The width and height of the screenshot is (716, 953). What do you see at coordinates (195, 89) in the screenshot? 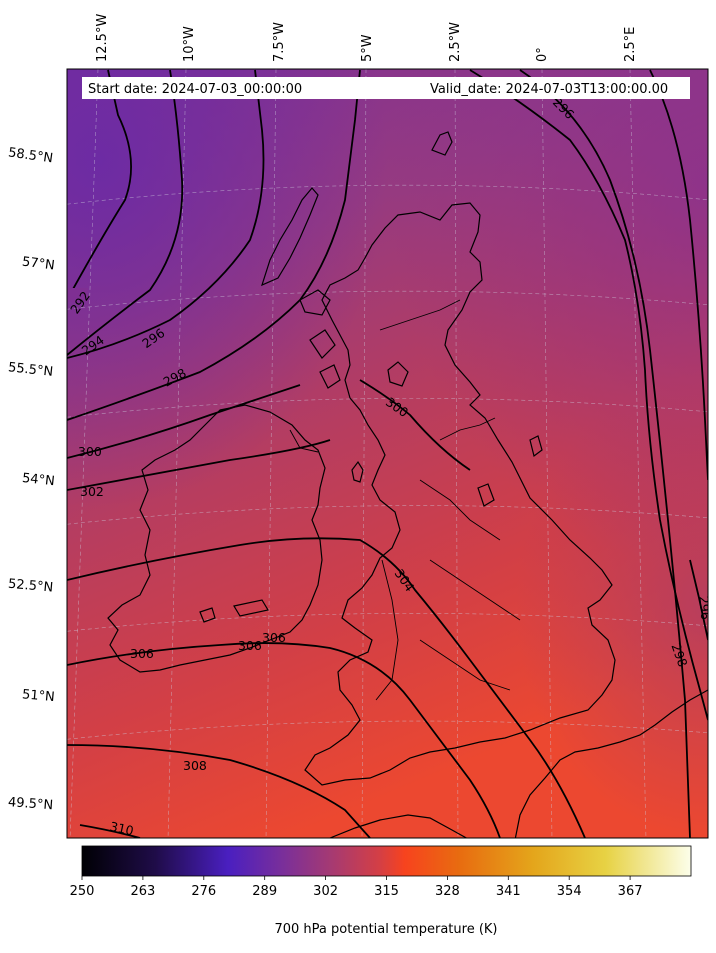
I see `start-date-text: Start date: 2024-07-03_00:00:00` at bounding box center [195, 89].